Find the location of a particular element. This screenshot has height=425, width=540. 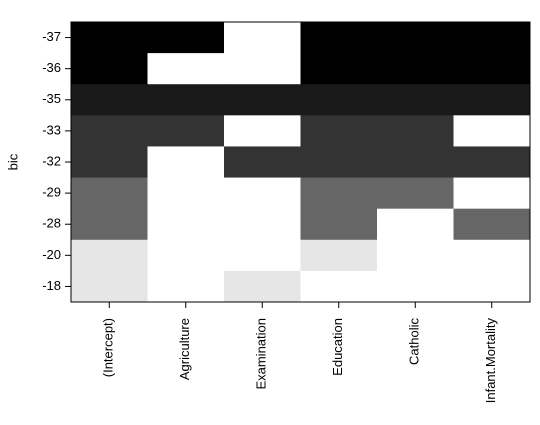

y-tick-label: -33 is located at coordinates (51, 129).